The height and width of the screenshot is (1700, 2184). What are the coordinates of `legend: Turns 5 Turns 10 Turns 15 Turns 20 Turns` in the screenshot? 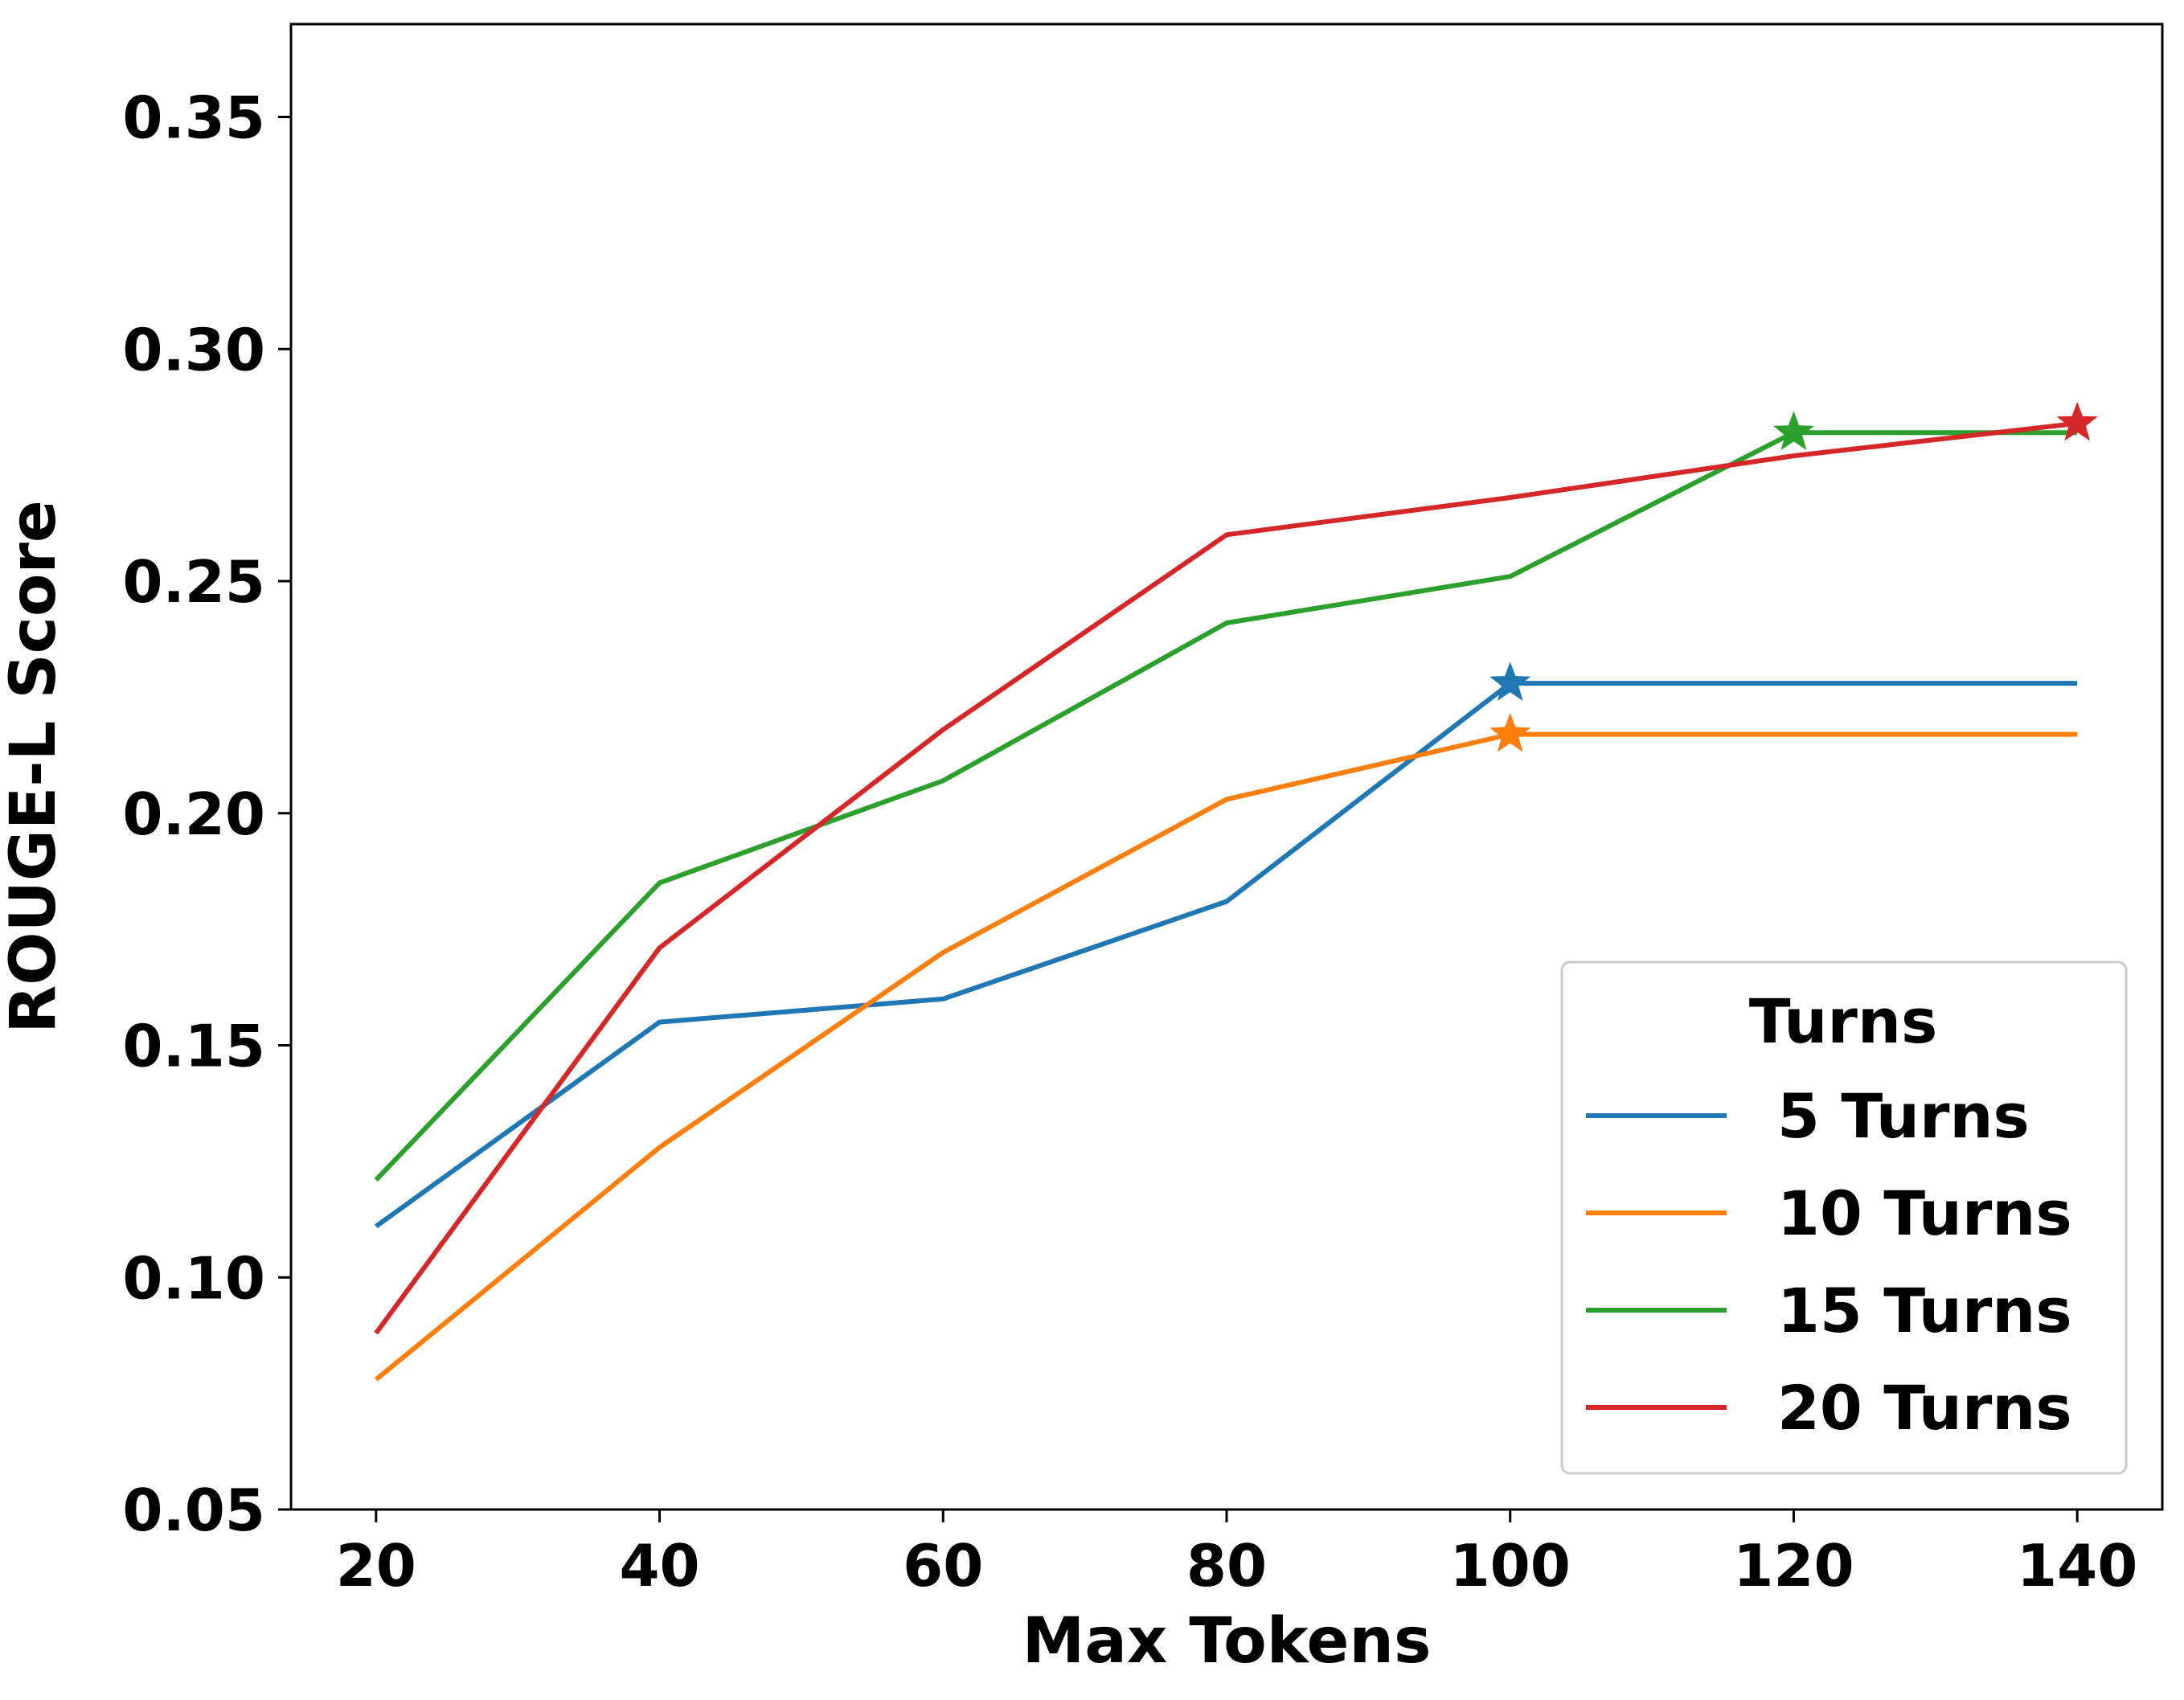 It's located at (1844, 1218).